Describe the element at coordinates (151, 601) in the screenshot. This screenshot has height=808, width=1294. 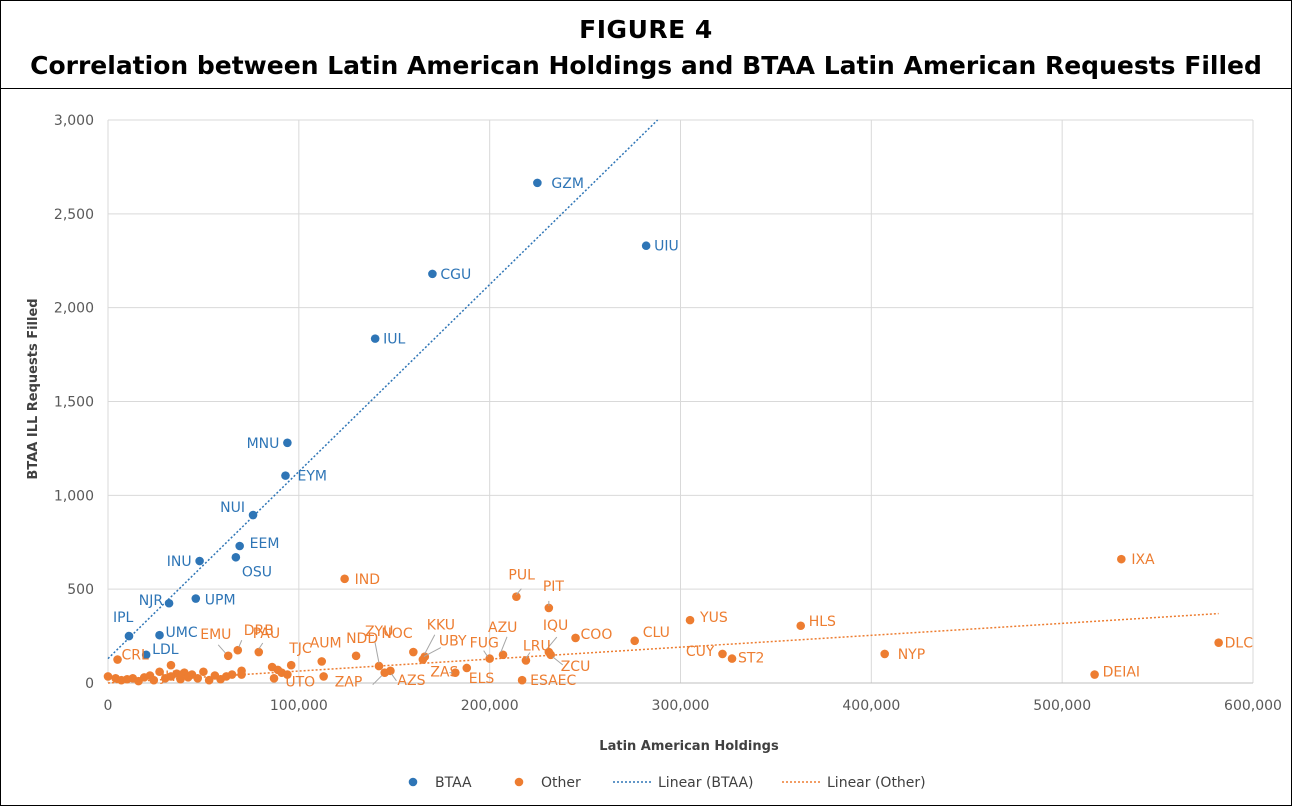
I see `njr-label: NJR` at that location.